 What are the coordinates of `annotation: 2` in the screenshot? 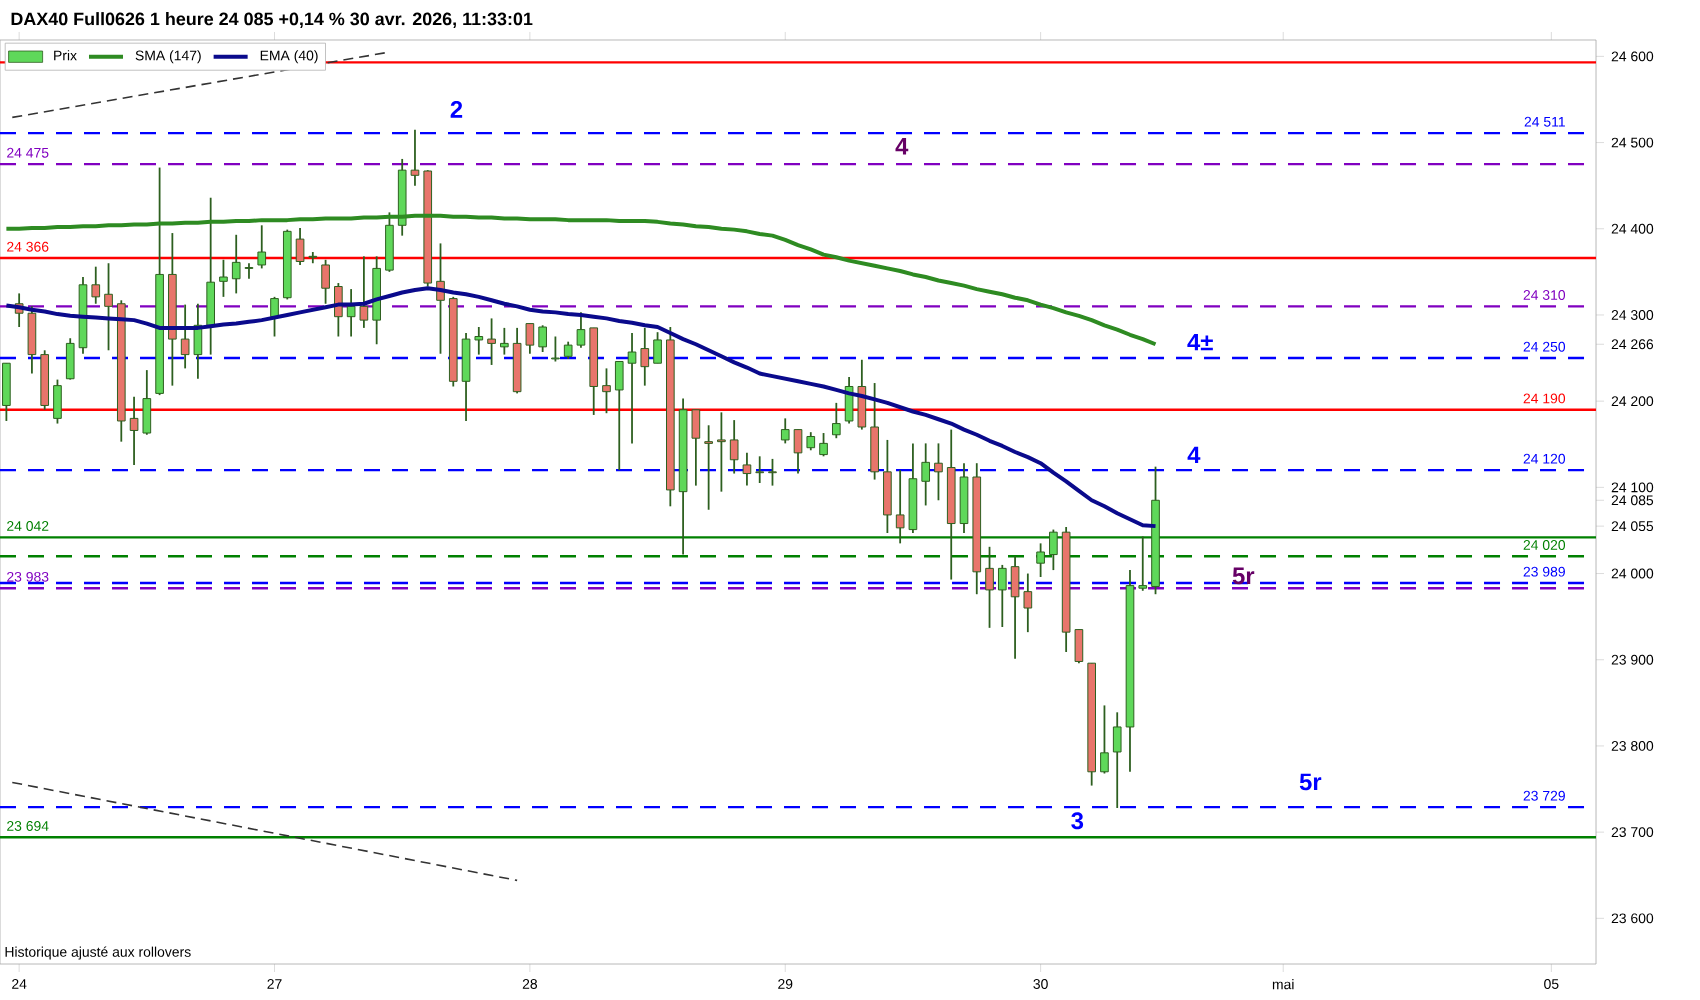 It's located at (456, 109).